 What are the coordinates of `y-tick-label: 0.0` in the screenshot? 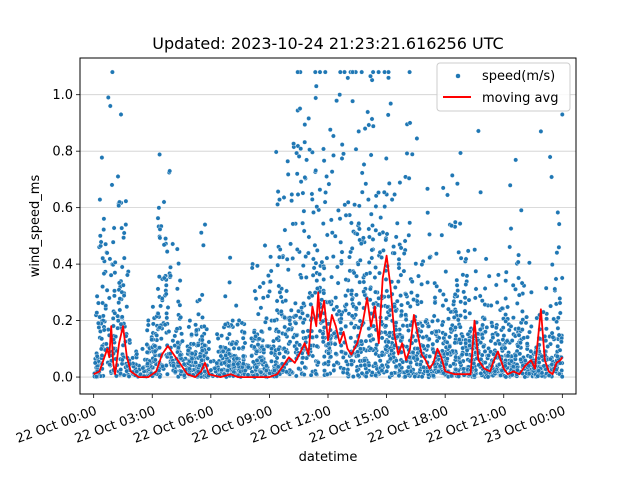 It's located at (62, 378).